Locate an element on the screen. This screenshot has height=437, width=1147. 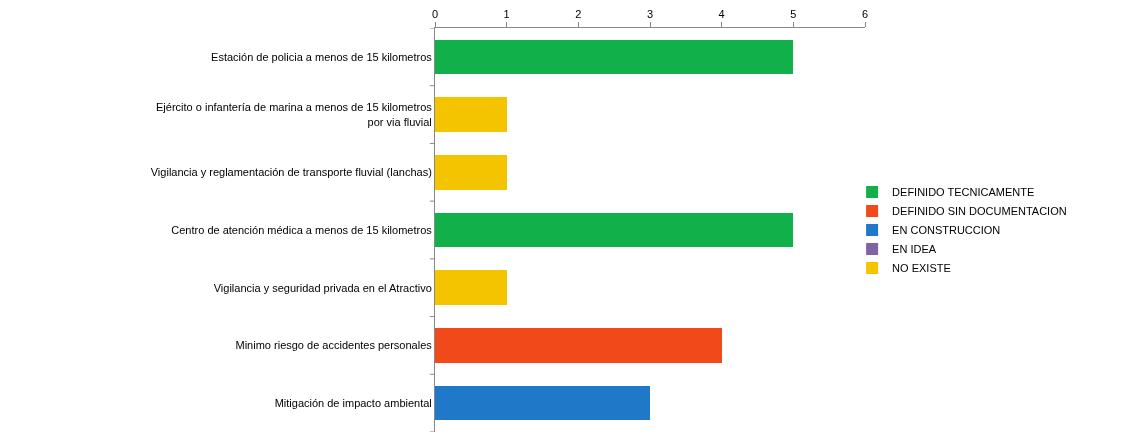
legend-label: DEFINIDO TECNICAMENTE is located at coordinates (963, 192).